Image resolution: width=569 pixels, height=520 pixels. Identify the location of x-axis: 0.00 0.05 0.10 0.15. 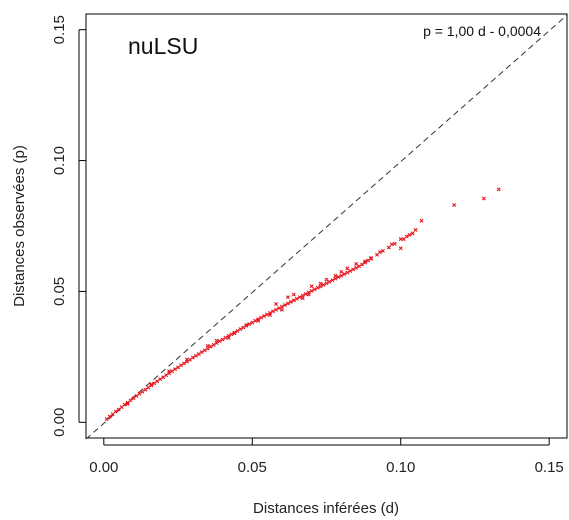
(326, 457).